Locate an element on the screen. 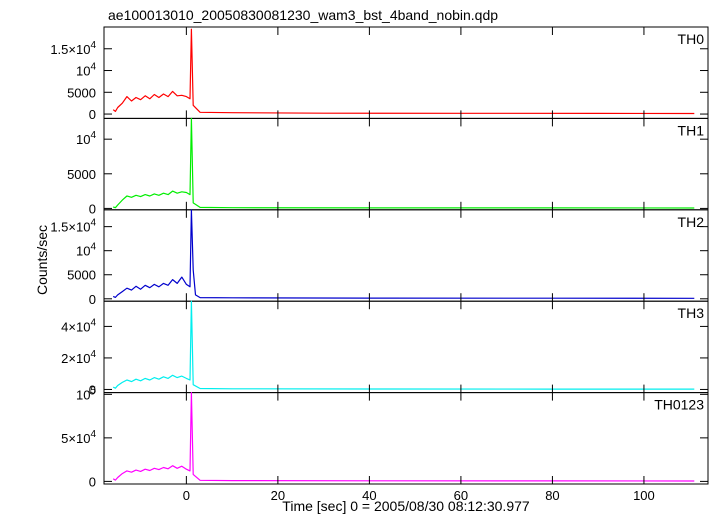 This screenshot has height=516, width=717. series-line-th3 is located at coordinates (403, 345).